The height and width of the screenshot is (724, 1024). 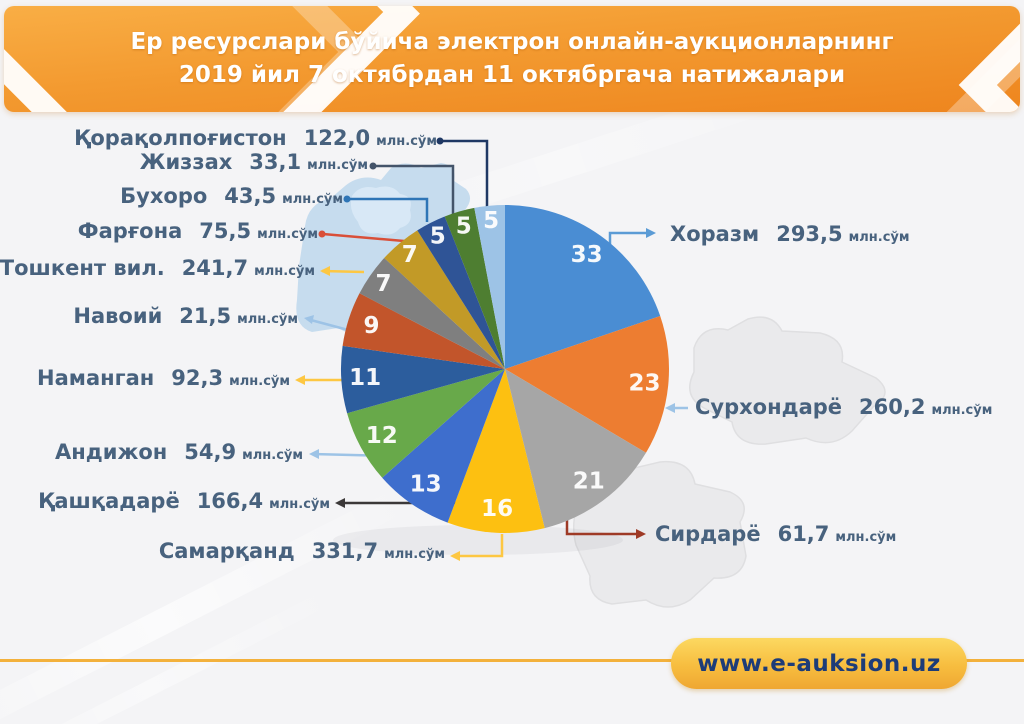 I want to click on leader-fergana, so click(x=363, y=237).